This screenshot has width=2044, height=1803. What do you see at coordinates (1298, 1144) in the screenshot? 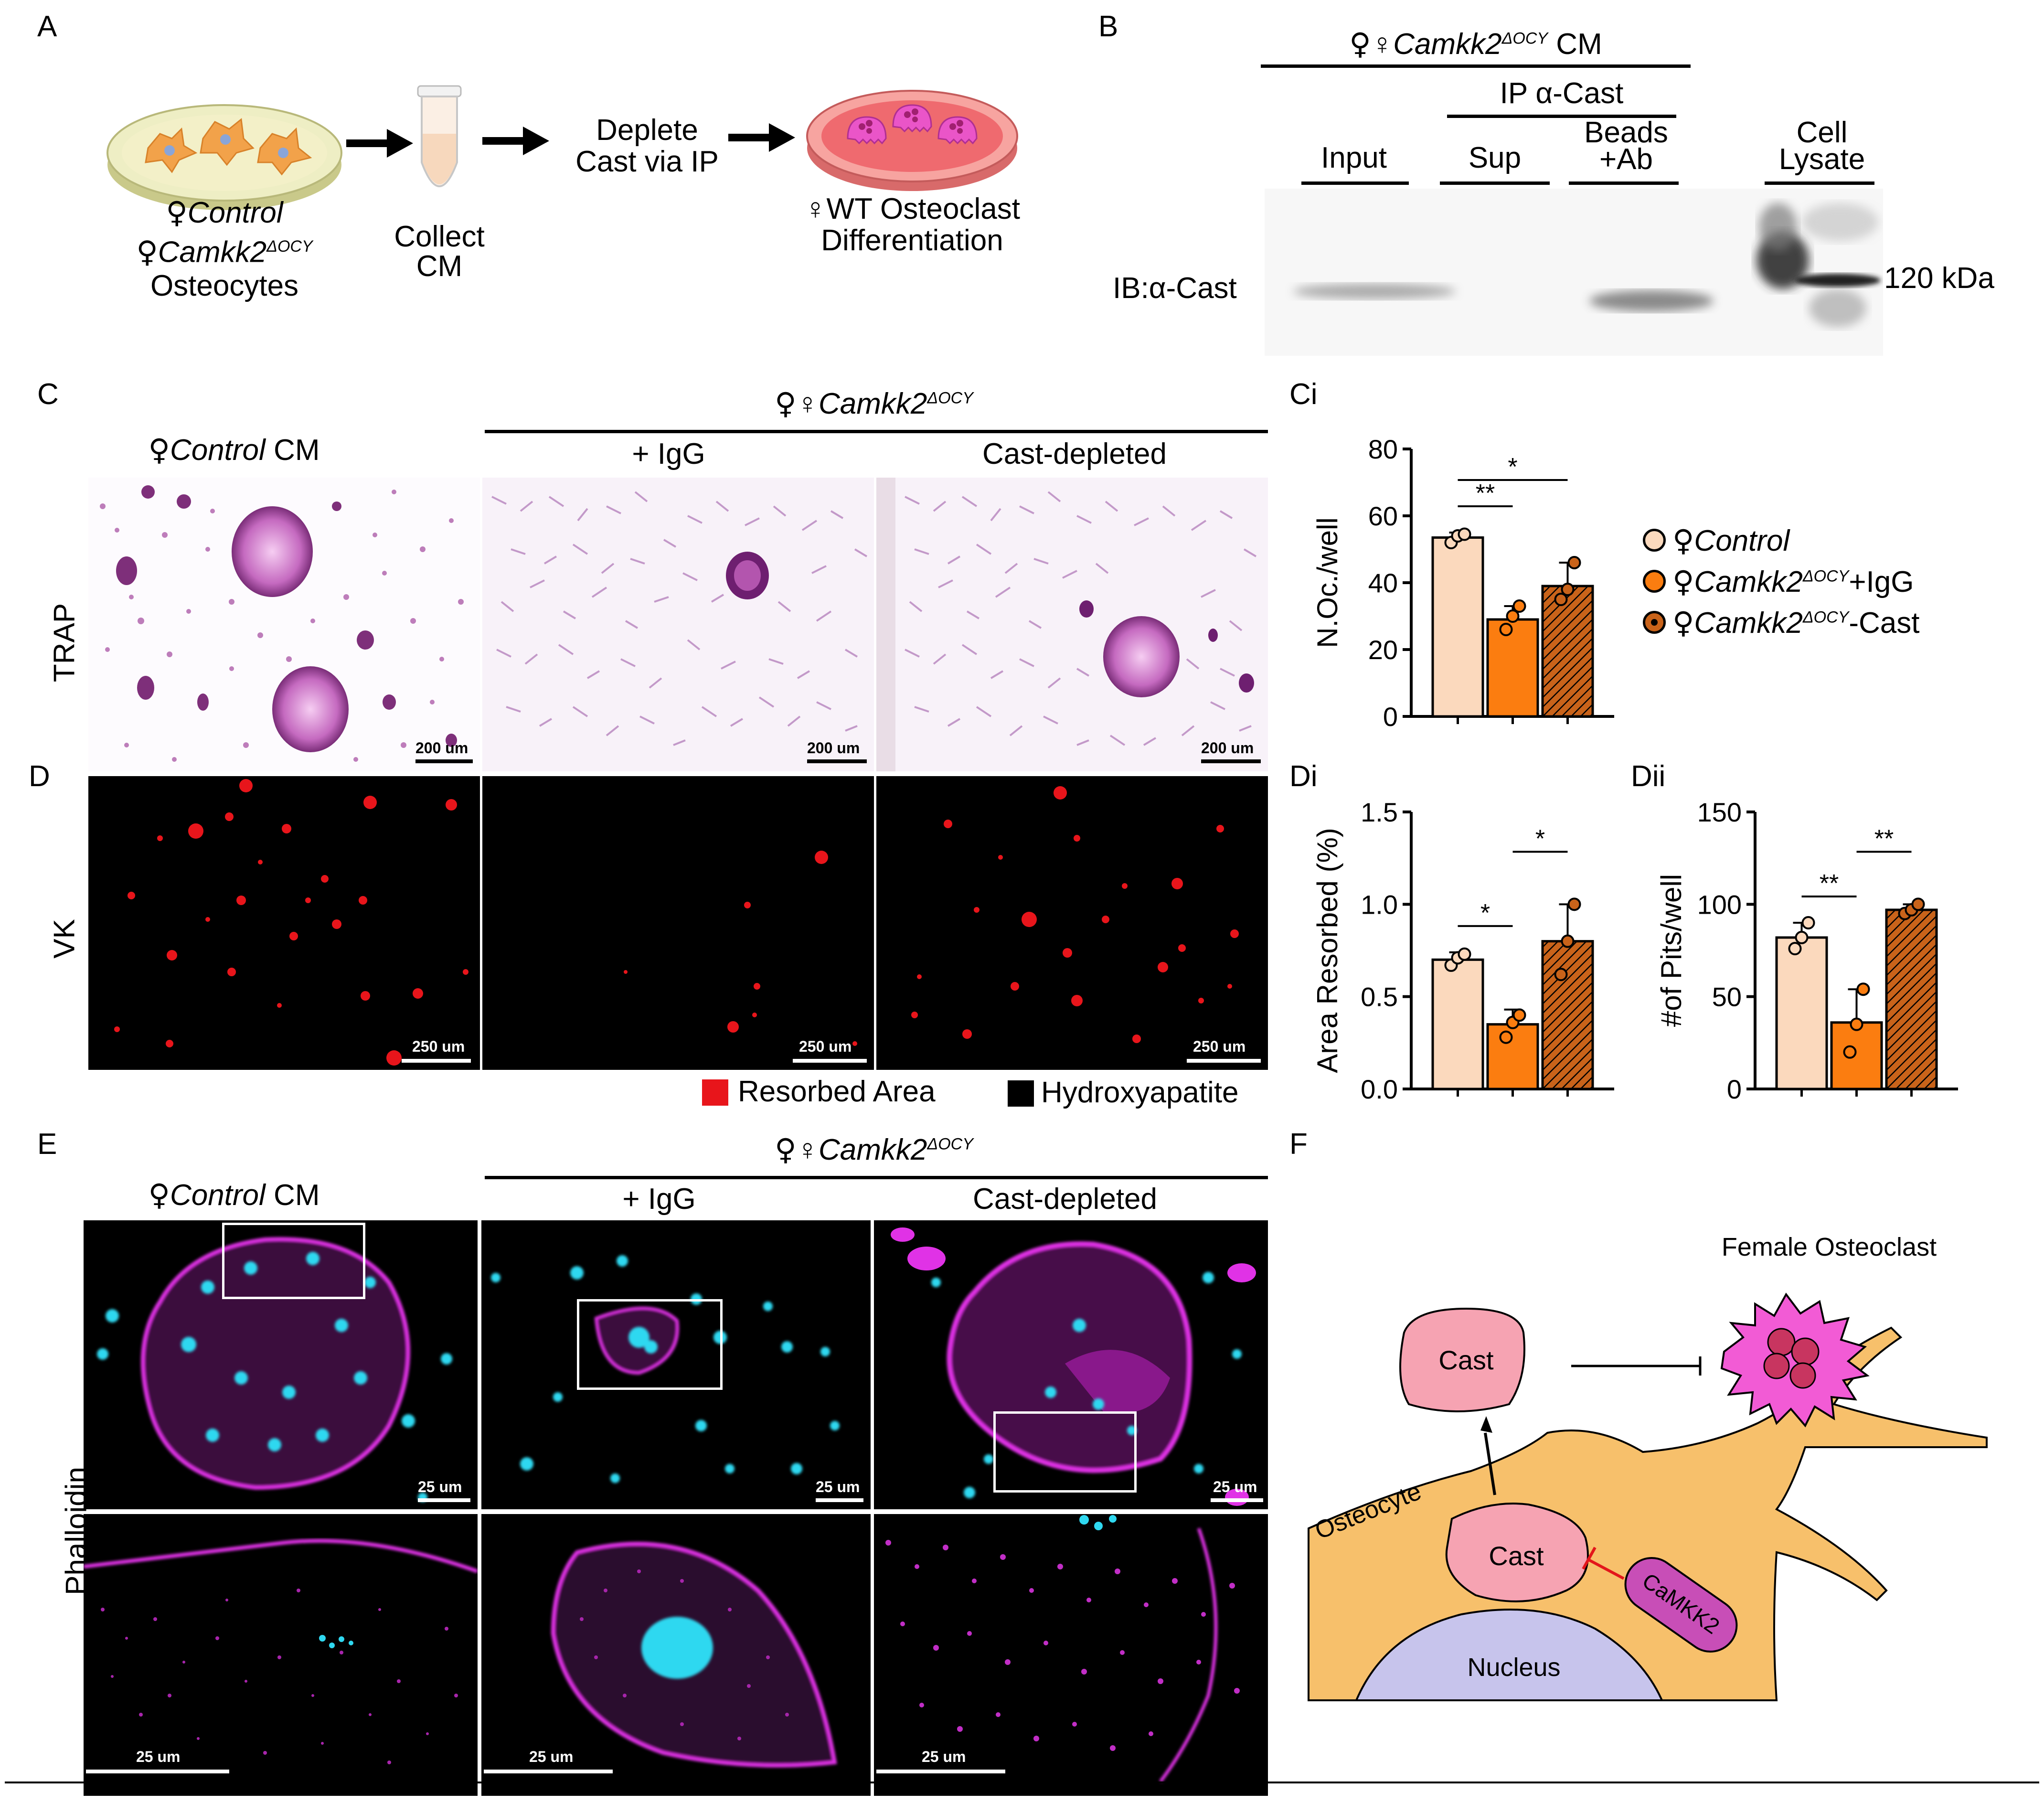
I see `panel-label-f: F` at bounding box center [1298, 1144].